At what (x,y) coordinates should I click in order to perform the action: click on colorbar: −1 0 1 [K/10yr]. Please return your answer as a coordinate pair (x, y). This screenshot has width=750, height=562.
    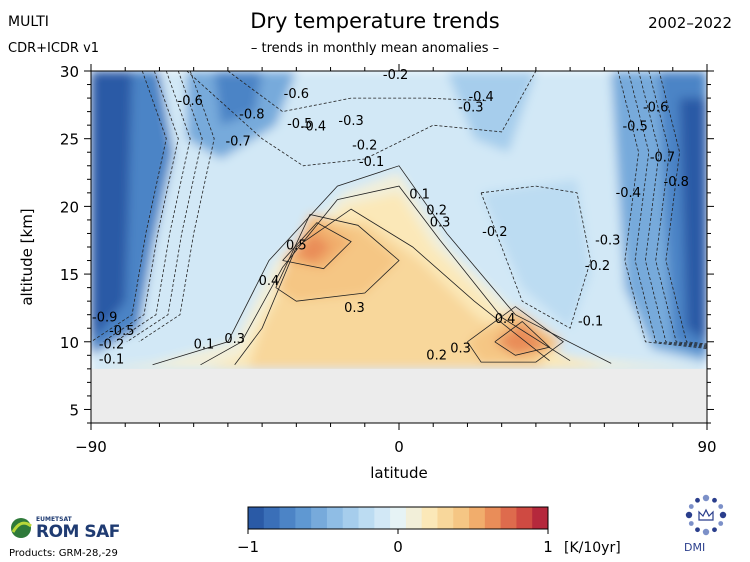
    Looking at the image, I should click on (429, 531).